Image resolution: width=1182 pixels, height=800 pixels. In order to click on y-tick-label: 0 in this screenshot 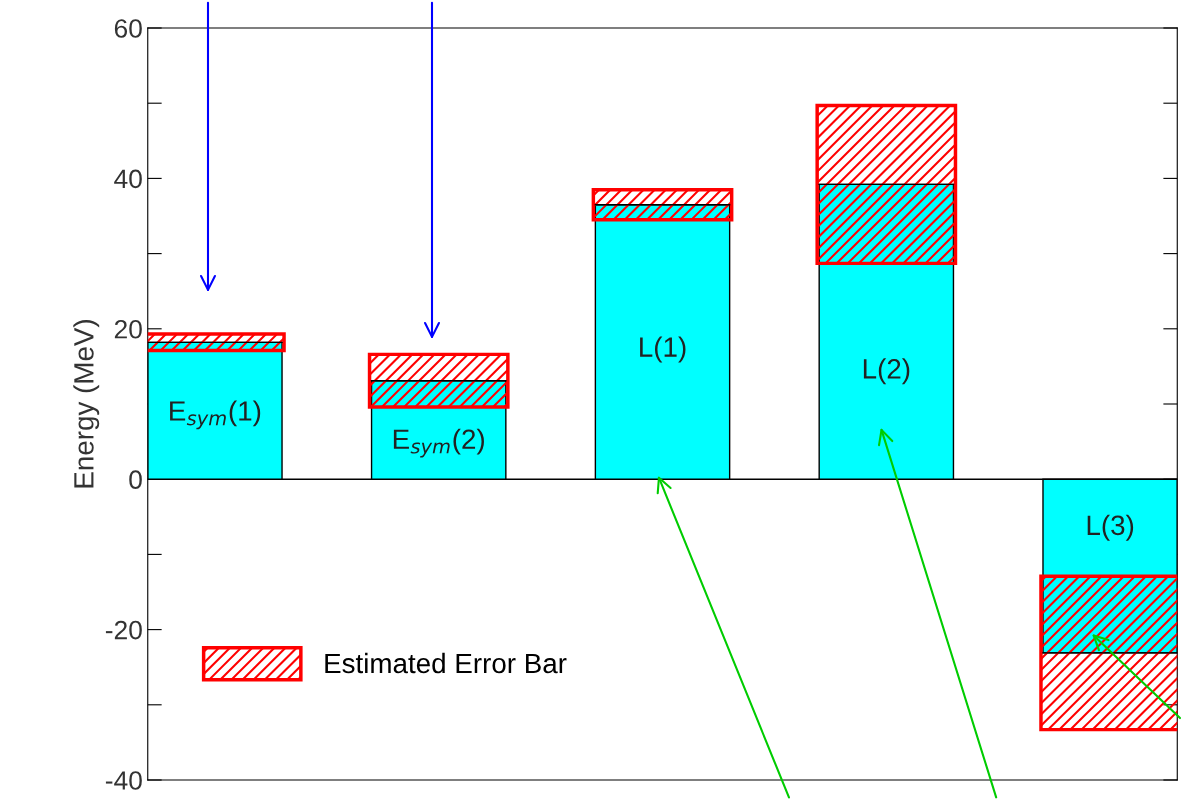, I will do `click(135, 480)`.